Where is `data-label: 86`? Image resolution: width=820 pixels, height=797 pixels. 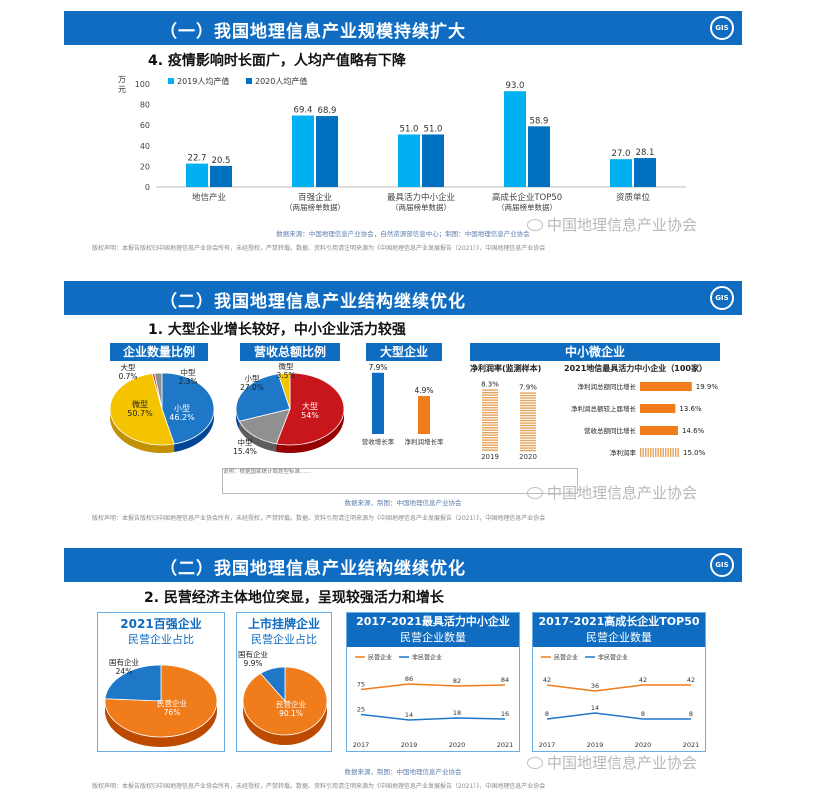
data-label: 86 is located at coordinates (409, 679).